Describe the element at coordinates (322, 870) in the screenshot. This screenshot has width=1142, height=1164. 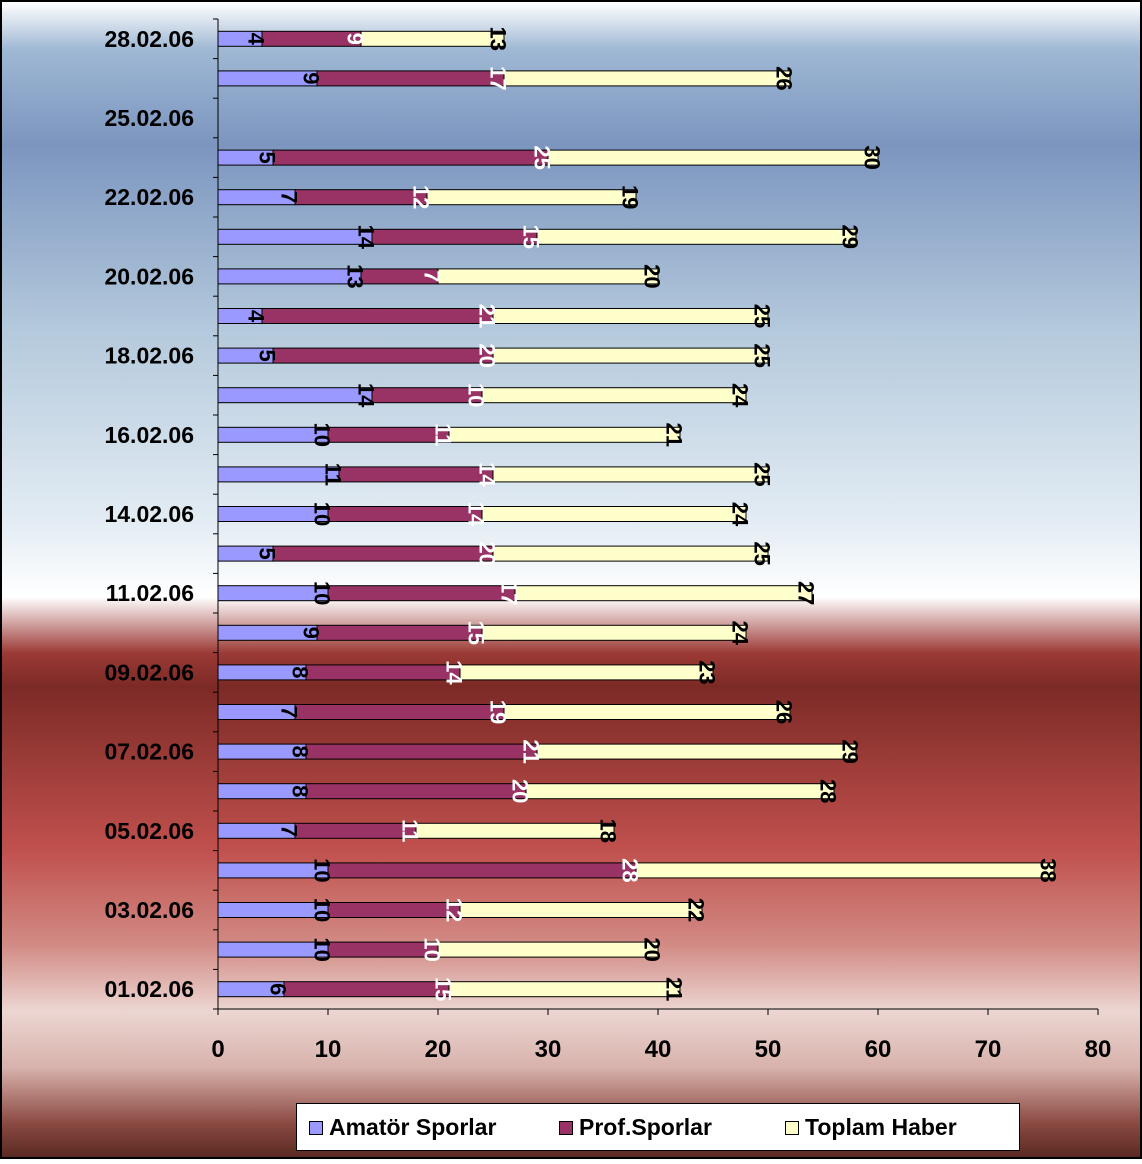
I see `data-label-amator-04.02.06: 10` at that location.